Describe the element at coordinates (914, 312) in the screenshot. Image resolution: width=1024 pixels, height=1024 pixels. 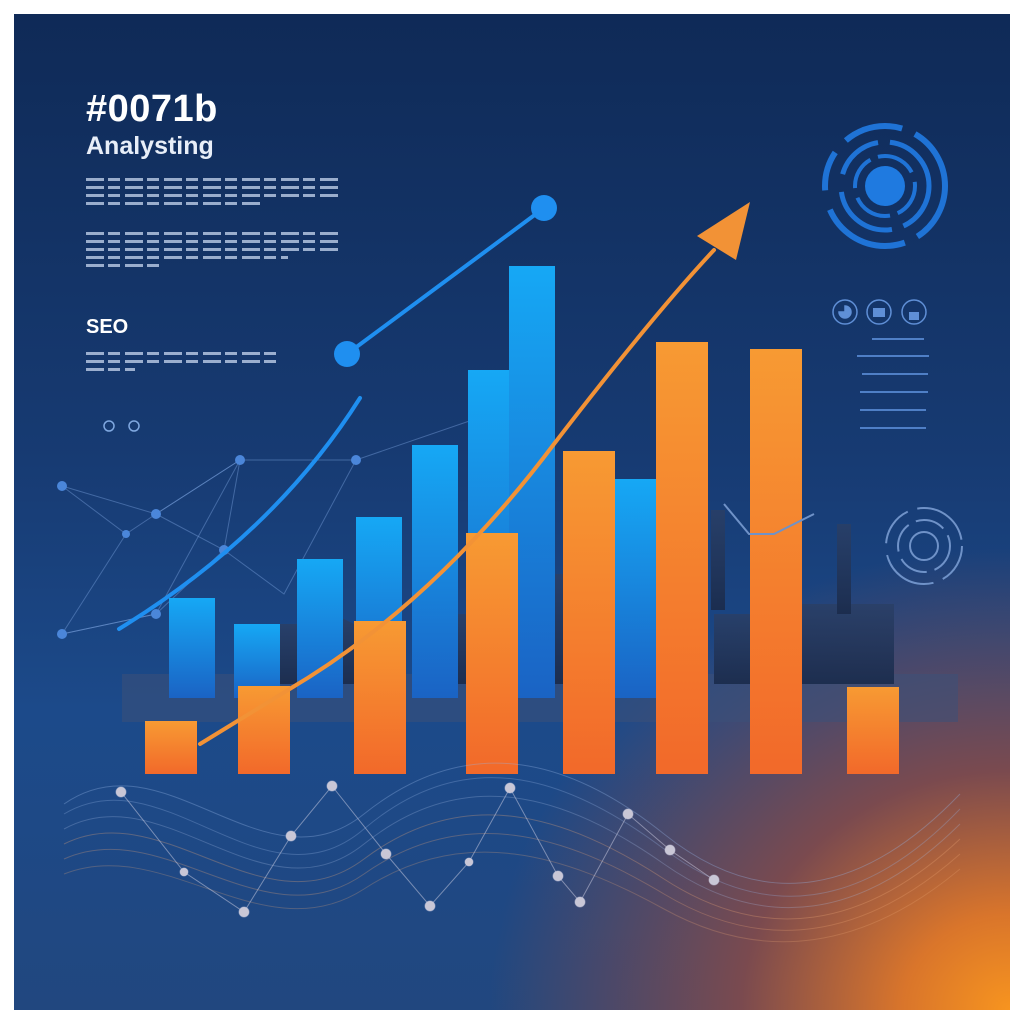
I see `lock-icon` at that location.